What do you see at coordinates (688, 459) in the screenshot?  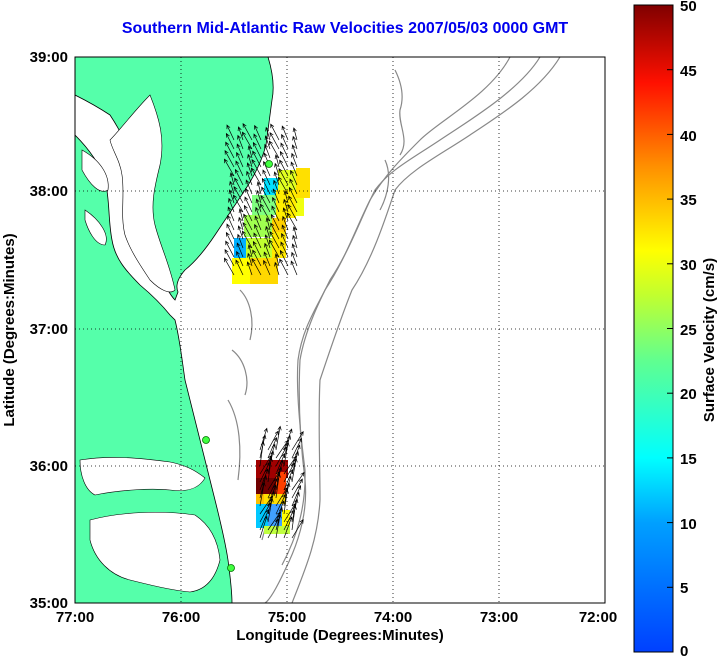 I see `colorbar-tick-label: 15` at bounding box center [688, 459].